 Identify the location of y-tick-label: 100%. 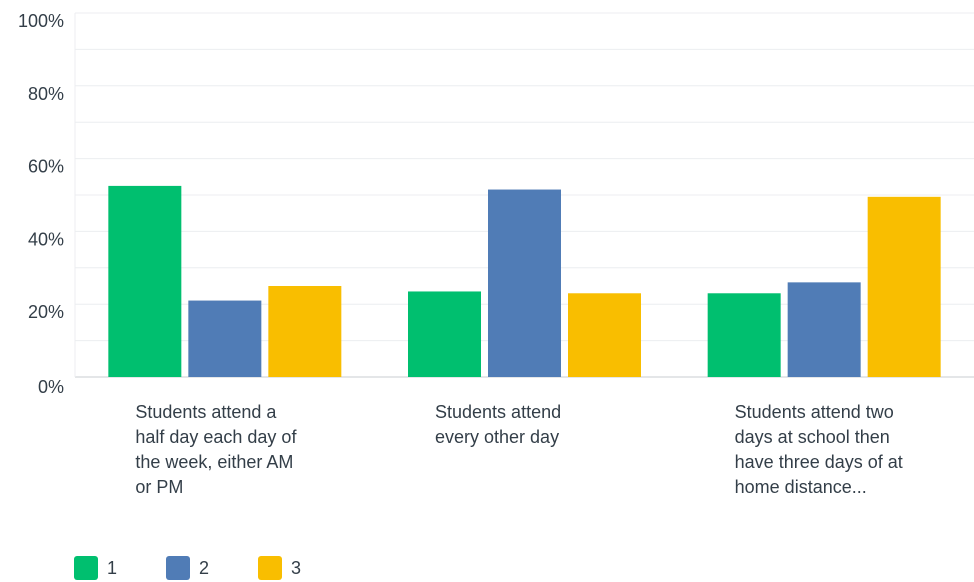
(41, 21).